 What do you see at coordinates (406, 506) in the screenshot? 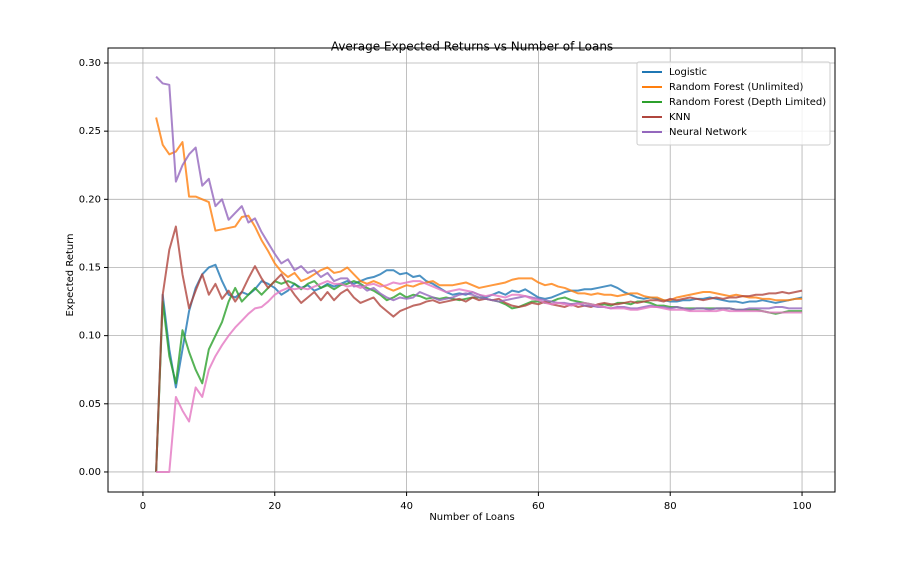
I see `x-tick-label: 40` at bounding box center [406, 506].